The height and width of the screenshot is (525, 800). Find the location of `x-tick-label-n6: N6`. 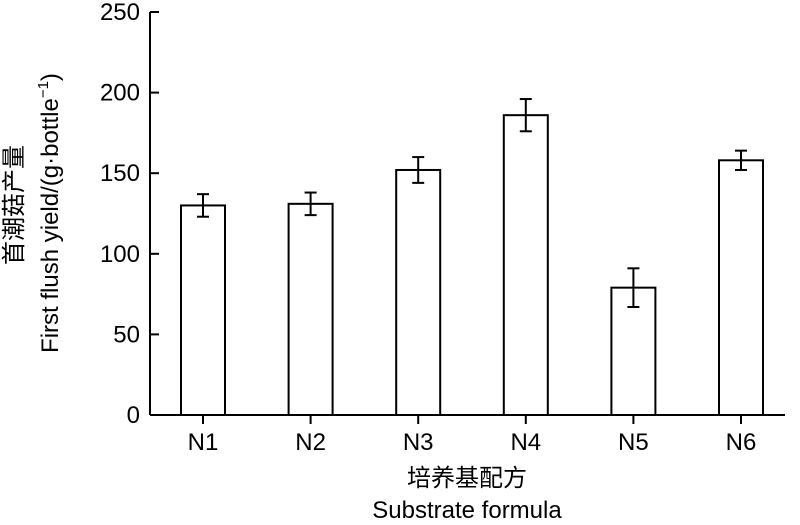

x-tick-label-n6: N6 is located at coordinates (741, 442).